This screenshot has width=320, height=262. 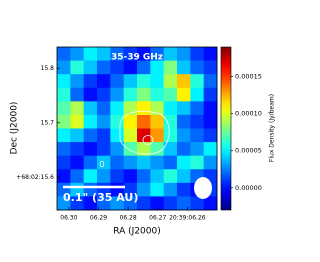 I want to click on x-tick-label: 06.27, so click(x=157, y=218).